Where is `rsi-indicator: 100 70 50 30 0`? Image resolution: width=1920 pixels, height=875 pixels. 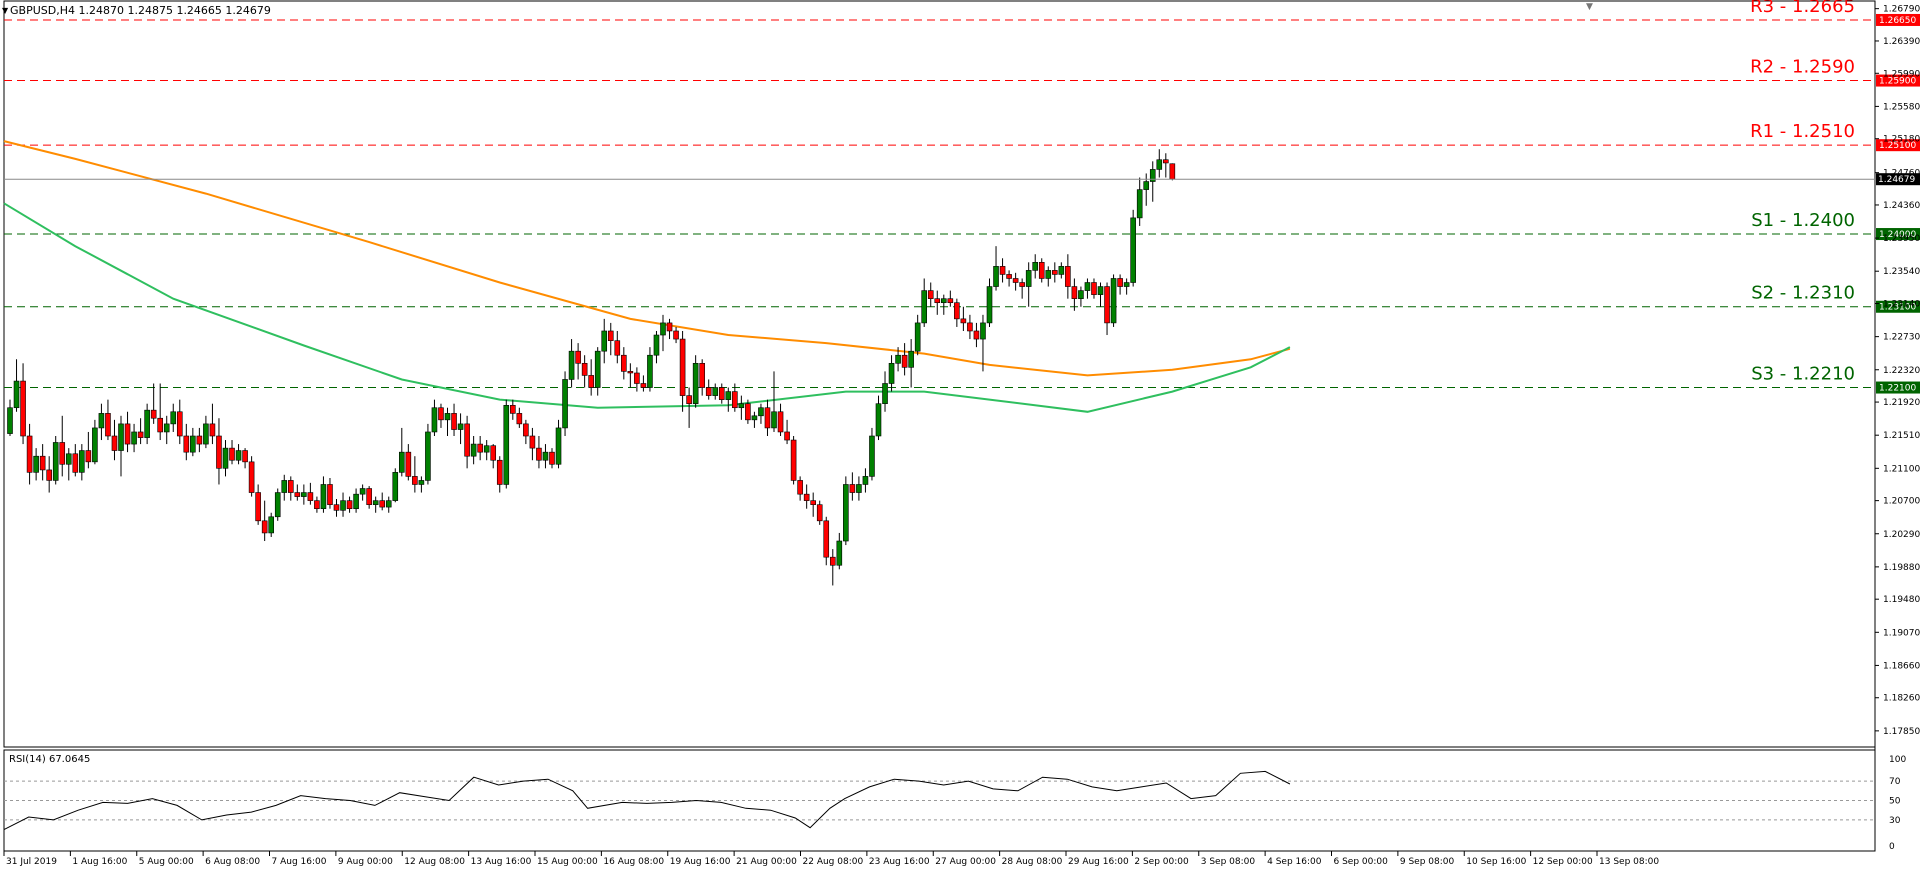 rsi-indicator: 100 70 50 30 0 is located at coordinates (954, 803).